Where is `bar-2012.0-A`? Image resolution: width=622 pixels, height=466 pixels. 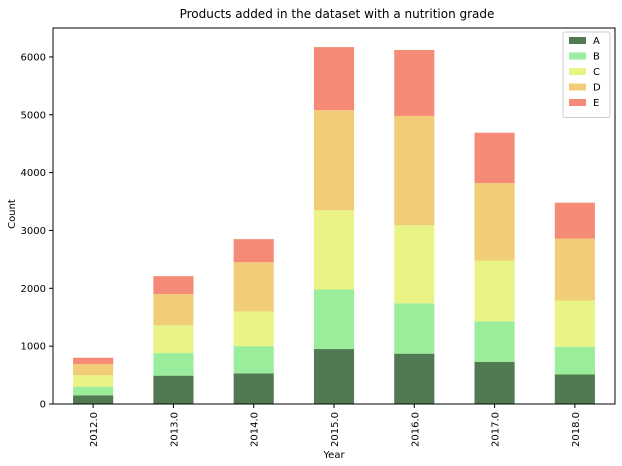
bar-2012.0-A is located at coordinates (93, 399).